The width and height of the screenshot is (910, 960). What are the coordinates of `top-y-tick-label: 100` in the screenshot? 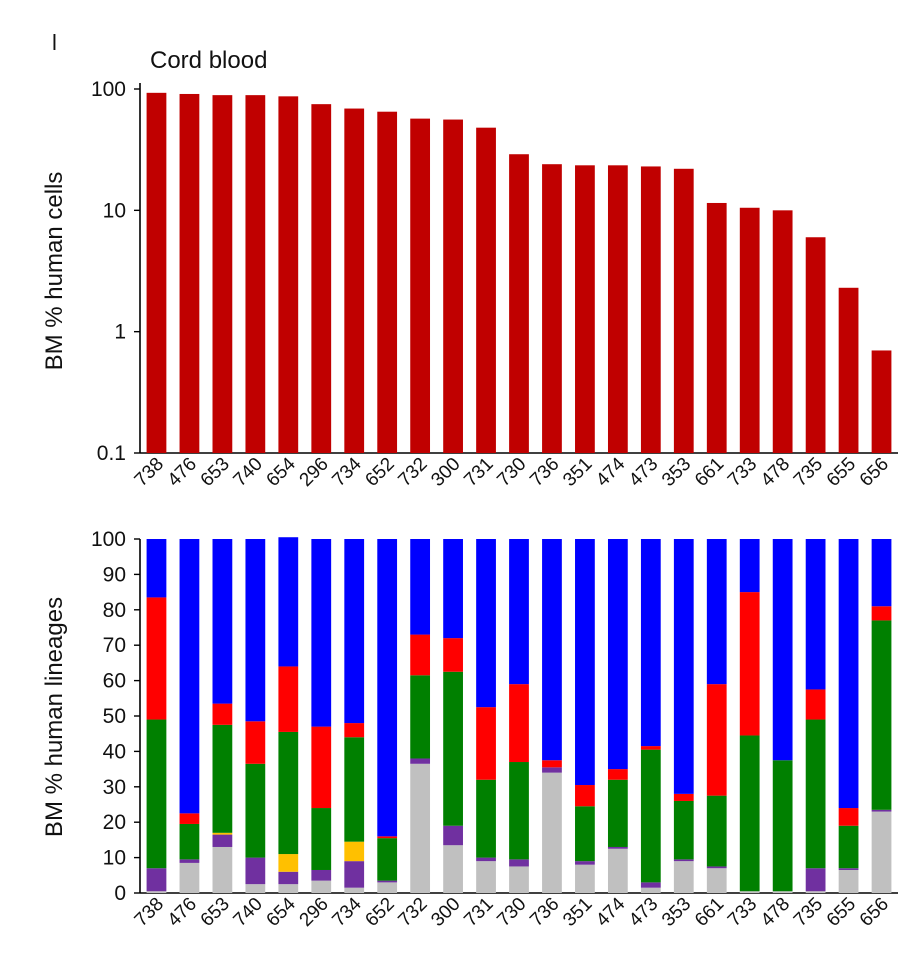 It's located at (108, 89).